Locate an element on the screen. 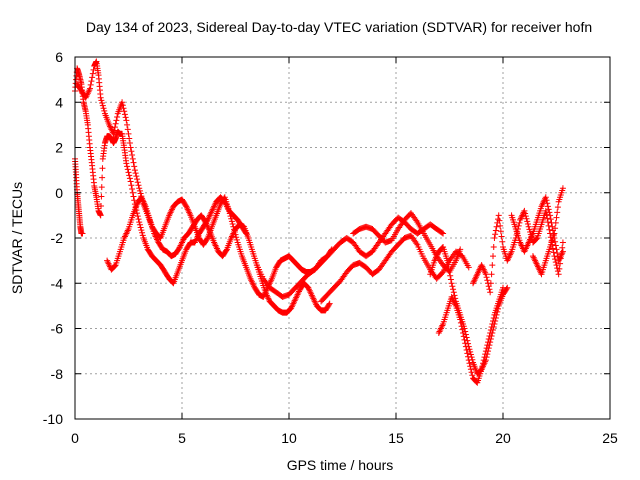 This screenshot has height=480, width=640. x-tick-label: 0 is located at coordinates (75, 438).